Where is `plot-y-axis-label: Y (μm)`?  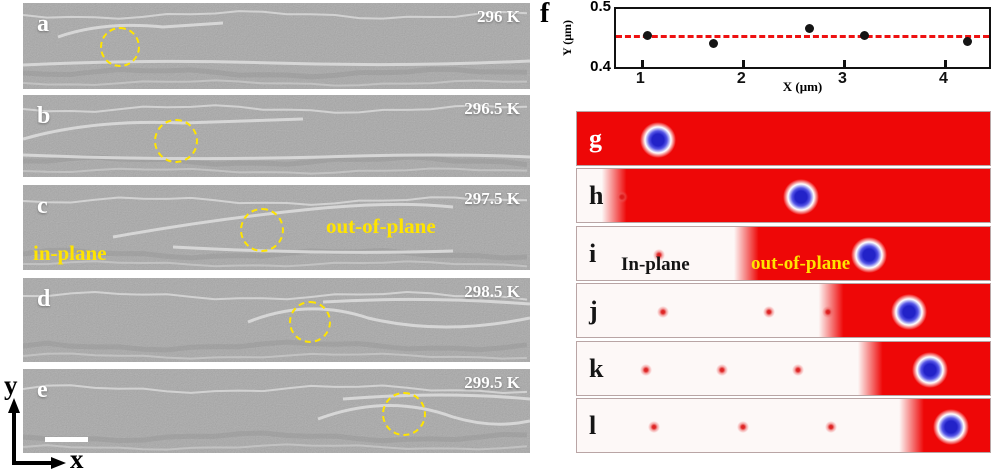 plot-y-axis-label: Y (μm) is located at coordinates (567, 38).